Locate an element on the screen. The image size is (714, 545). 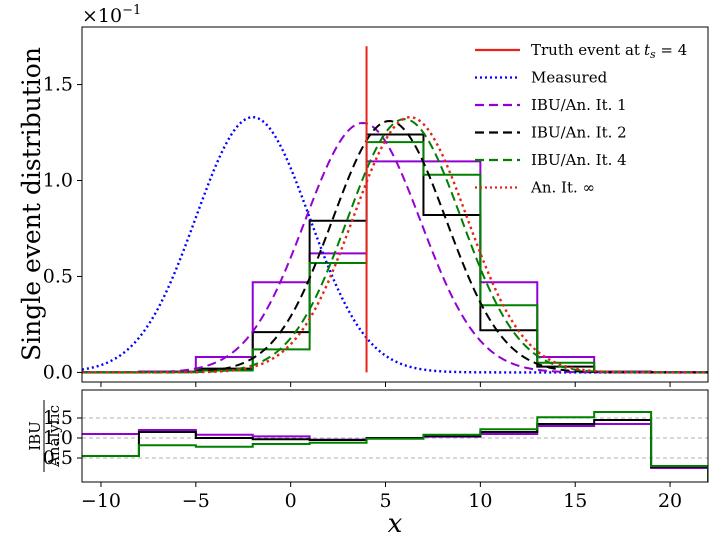
legend-label: IBU/An. It. 4 is located at coordinates (579, 160).